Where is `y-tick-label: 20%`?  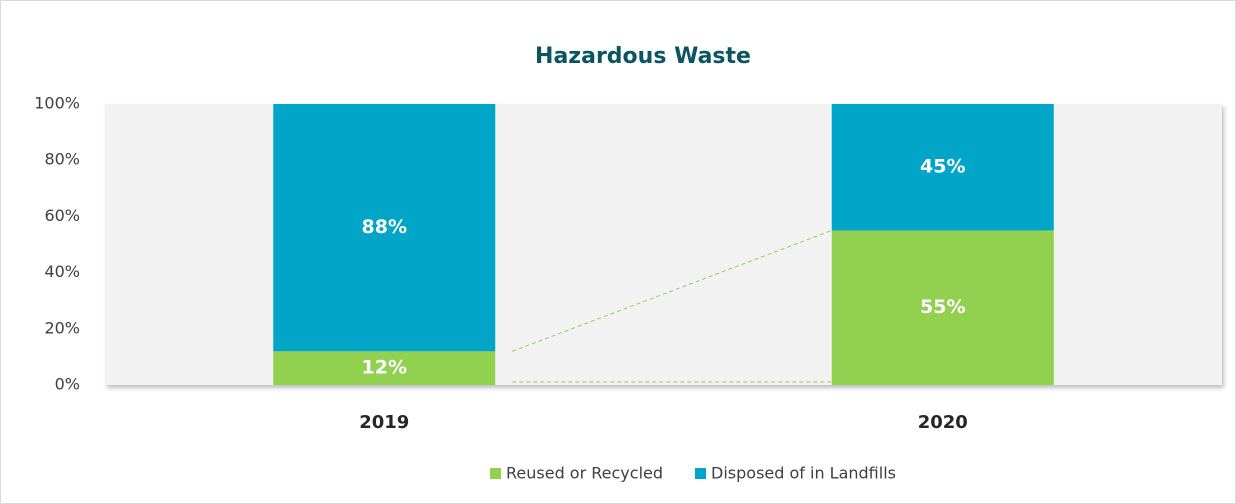 y-tick-label: 20% is located at coordinates (62, 327).